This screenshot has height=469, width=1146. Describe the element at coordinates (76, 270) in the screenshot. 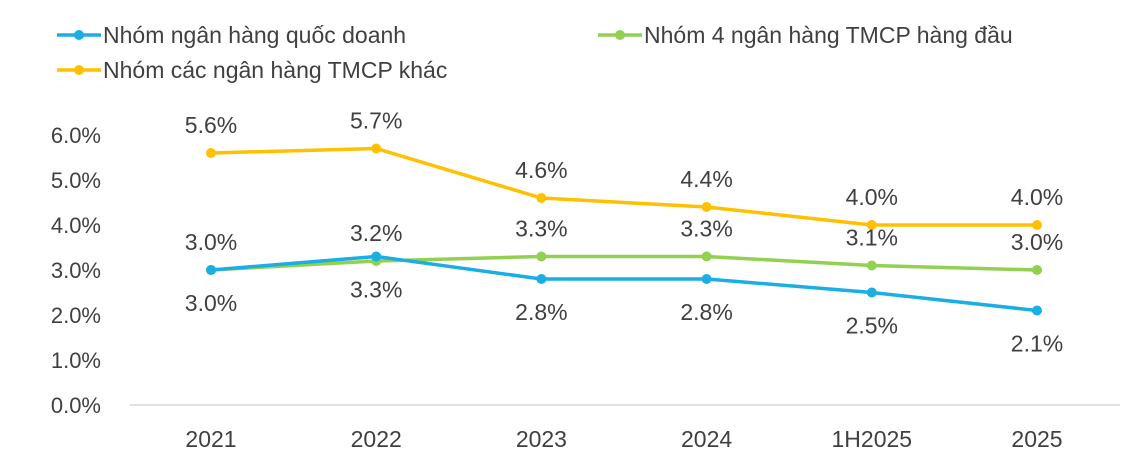

I see `y-tick-label: 3.0%` at that location.